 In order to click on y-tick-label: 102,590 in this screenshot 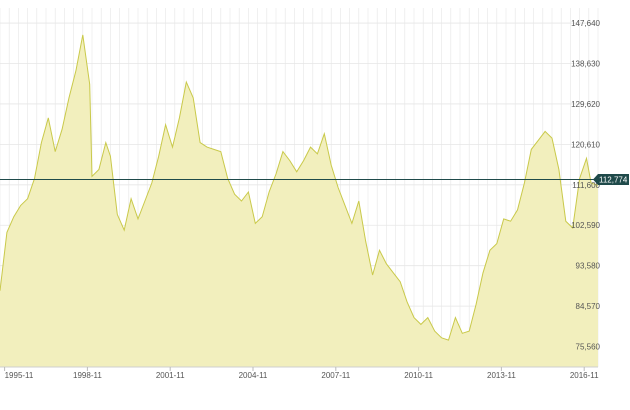, I will do `click(585, 225)`.